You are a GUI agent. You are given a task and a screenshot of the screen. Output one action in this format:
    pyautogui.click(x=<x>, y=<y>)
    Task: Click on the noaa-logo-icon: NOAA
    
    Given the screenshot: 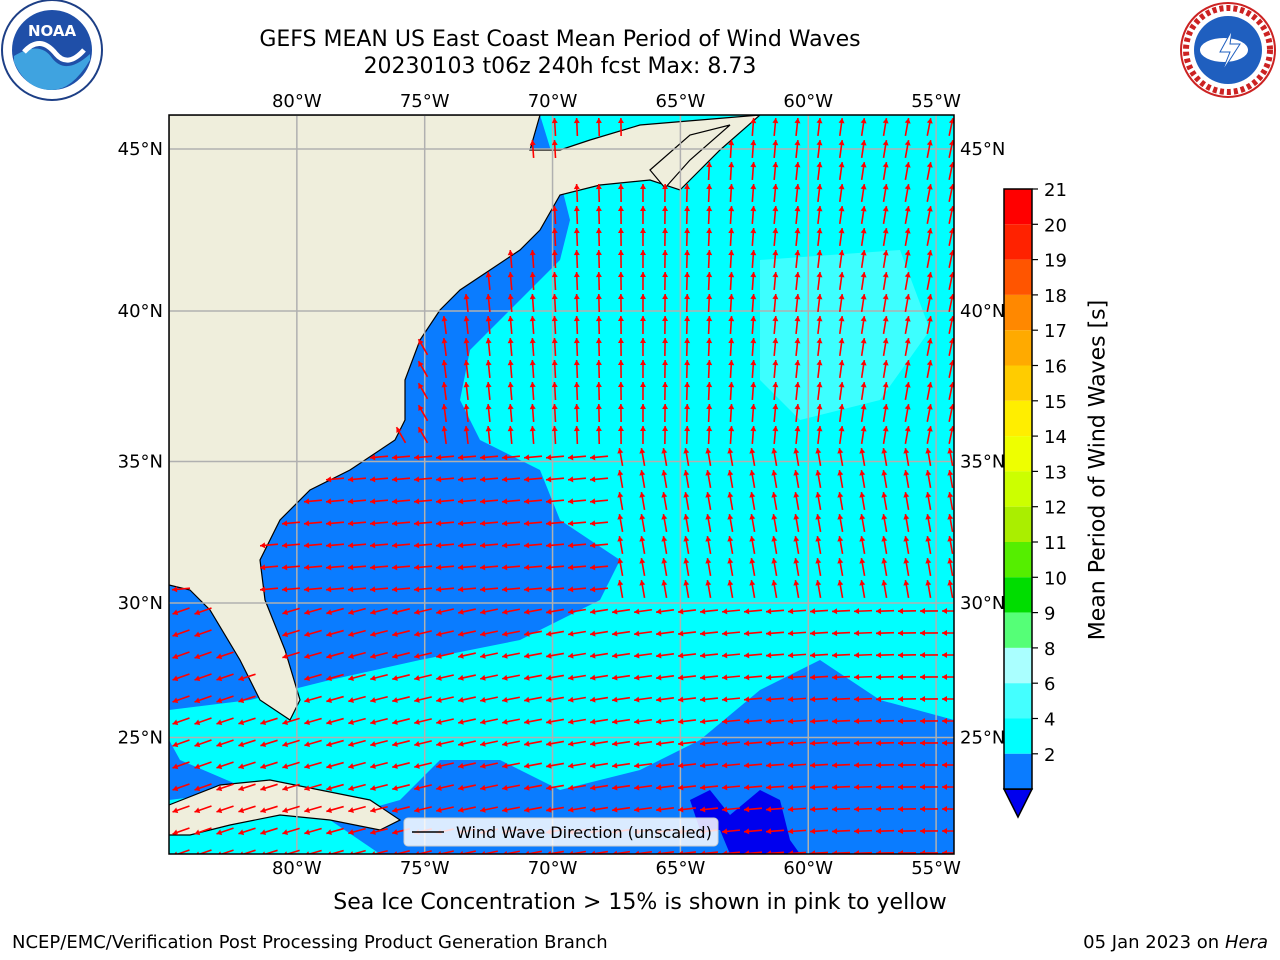 What is the action you would take?
    pyautogui.click(x=52, y=50)
    